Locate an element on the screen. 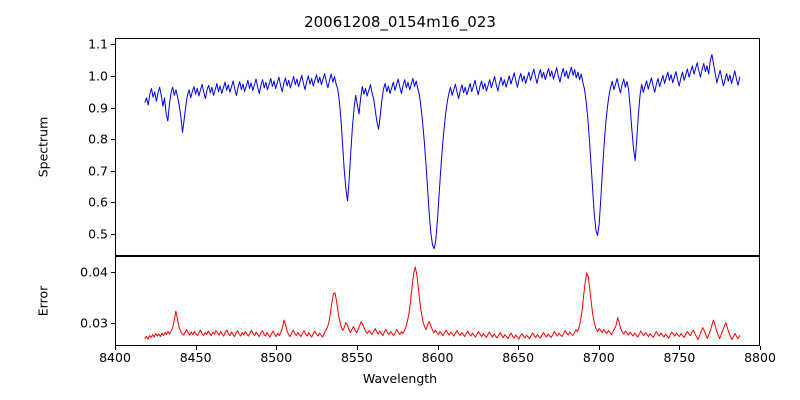  y-tick-spectrum-4: 0.9 is located at coordinates (98, 107).